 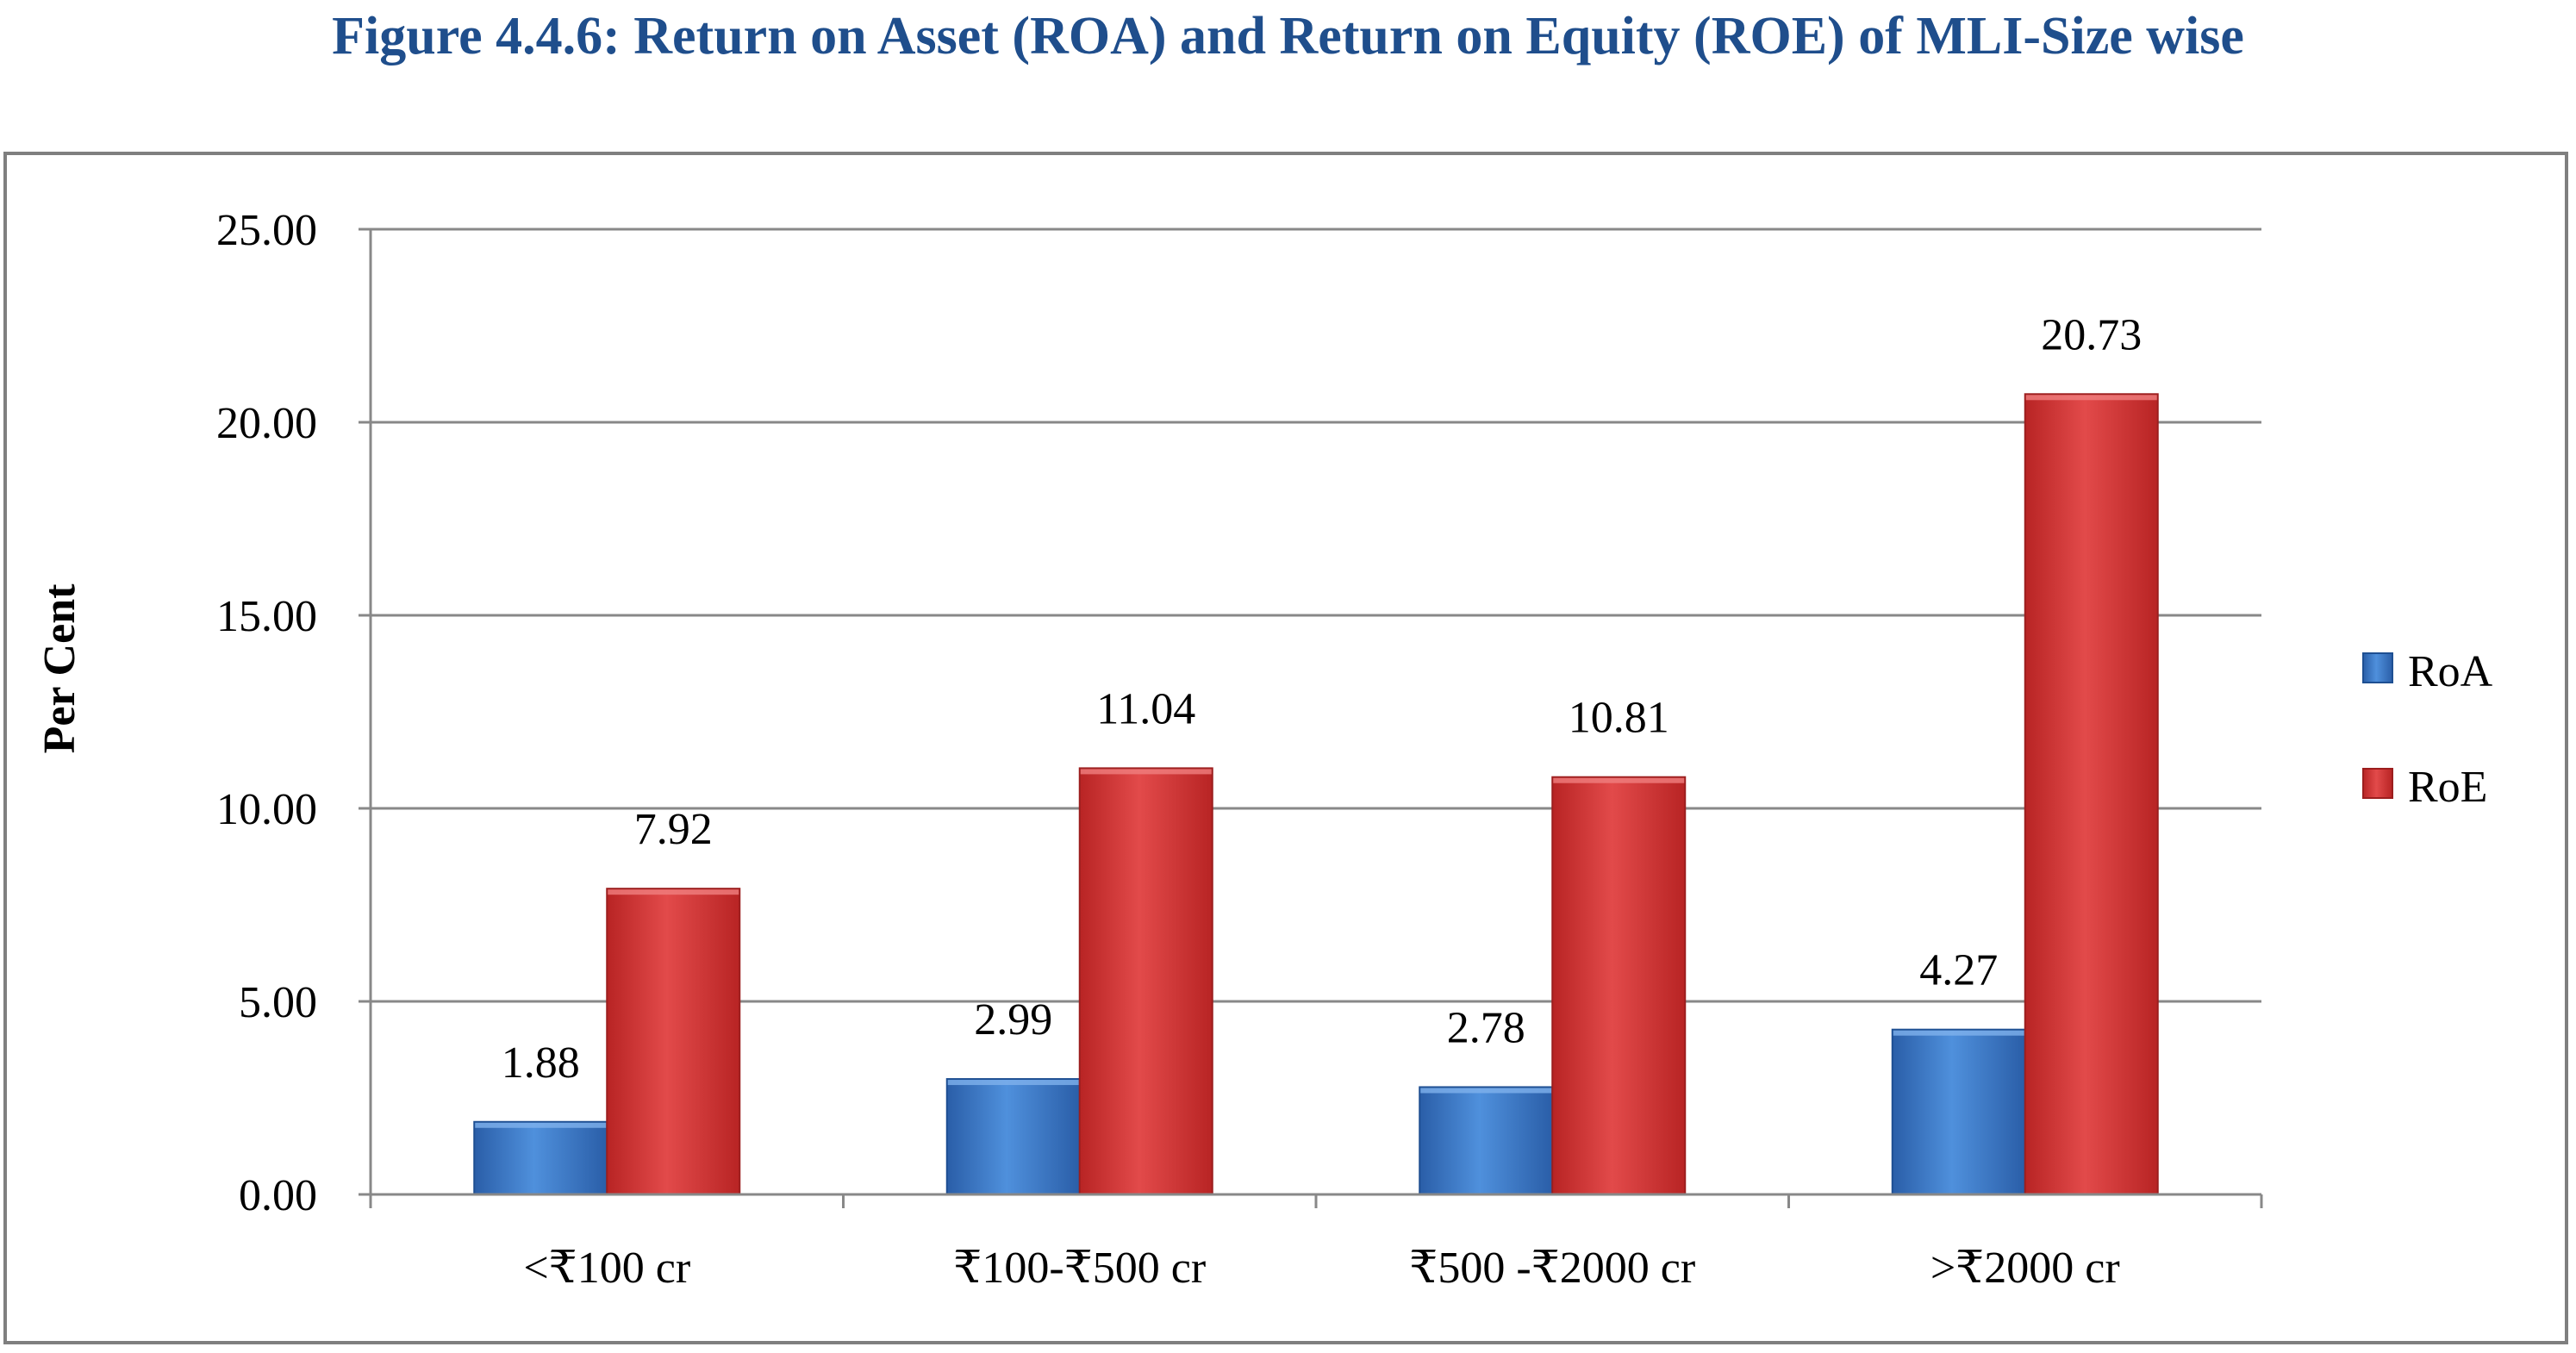 What do you see at coordinates (1958, 971) in the screenshot?
I see `data-label-roa: 4.27` at bounding box center [1958, 971].